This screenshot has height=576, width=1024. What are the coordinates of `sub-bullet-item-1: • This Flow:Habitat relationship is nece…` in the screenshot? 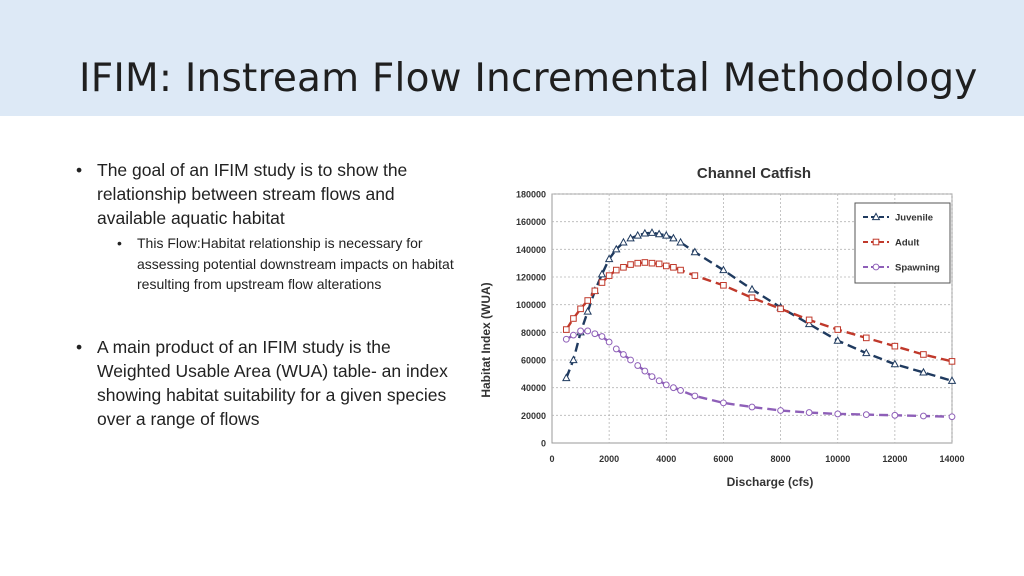 It's located at (272, 264).